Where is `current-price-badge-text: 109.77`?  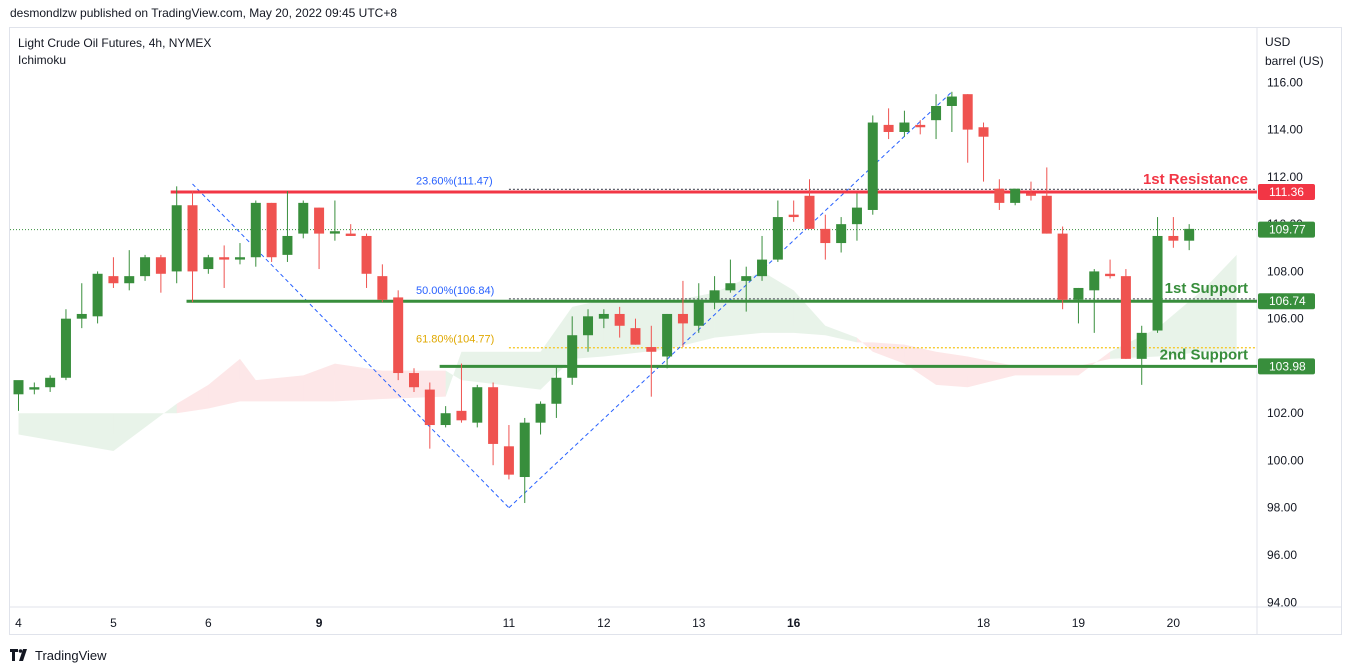 current-price-badge-text: 109.77 is located at coordinates (1287, 230).